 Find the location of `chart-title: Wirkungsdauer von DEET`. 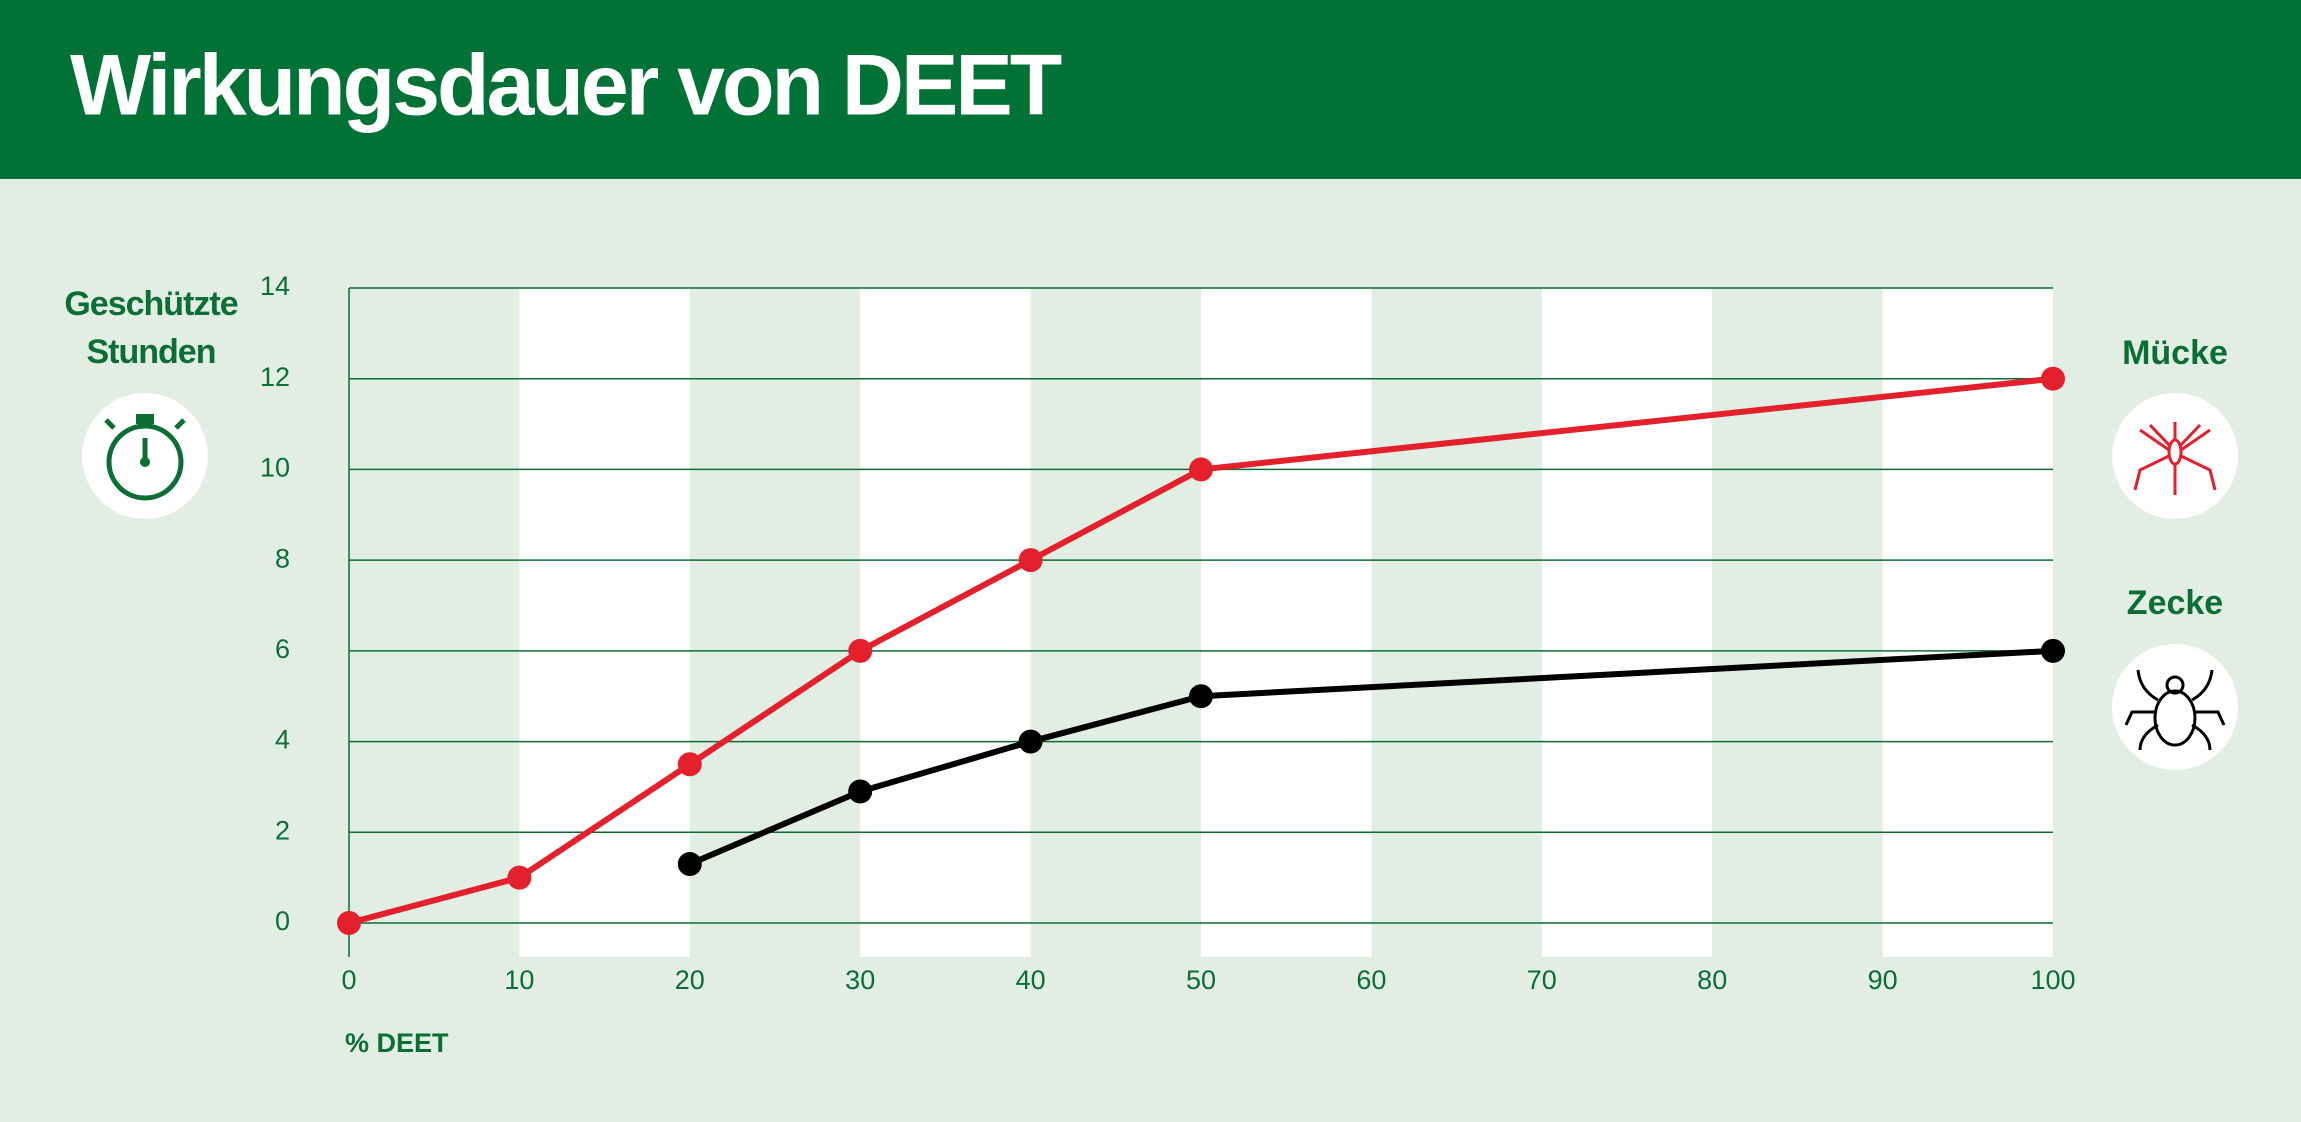

chart-title: Wirkungsdauer von DEET is located at coordinates (566, 86).